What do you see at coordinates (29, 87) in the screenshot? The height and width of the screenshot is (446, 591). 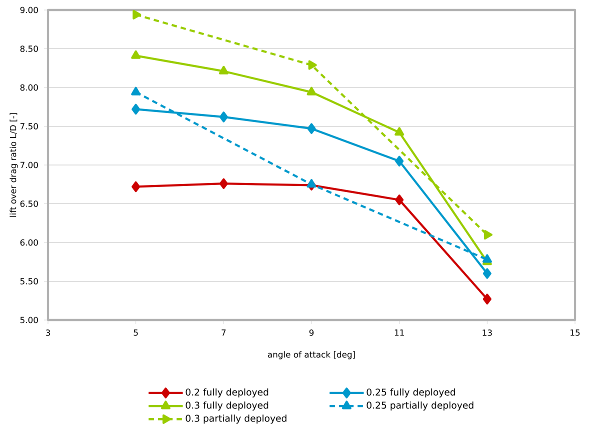 I see `y-tick-label: 8.00` at bounding box center [29, 87].